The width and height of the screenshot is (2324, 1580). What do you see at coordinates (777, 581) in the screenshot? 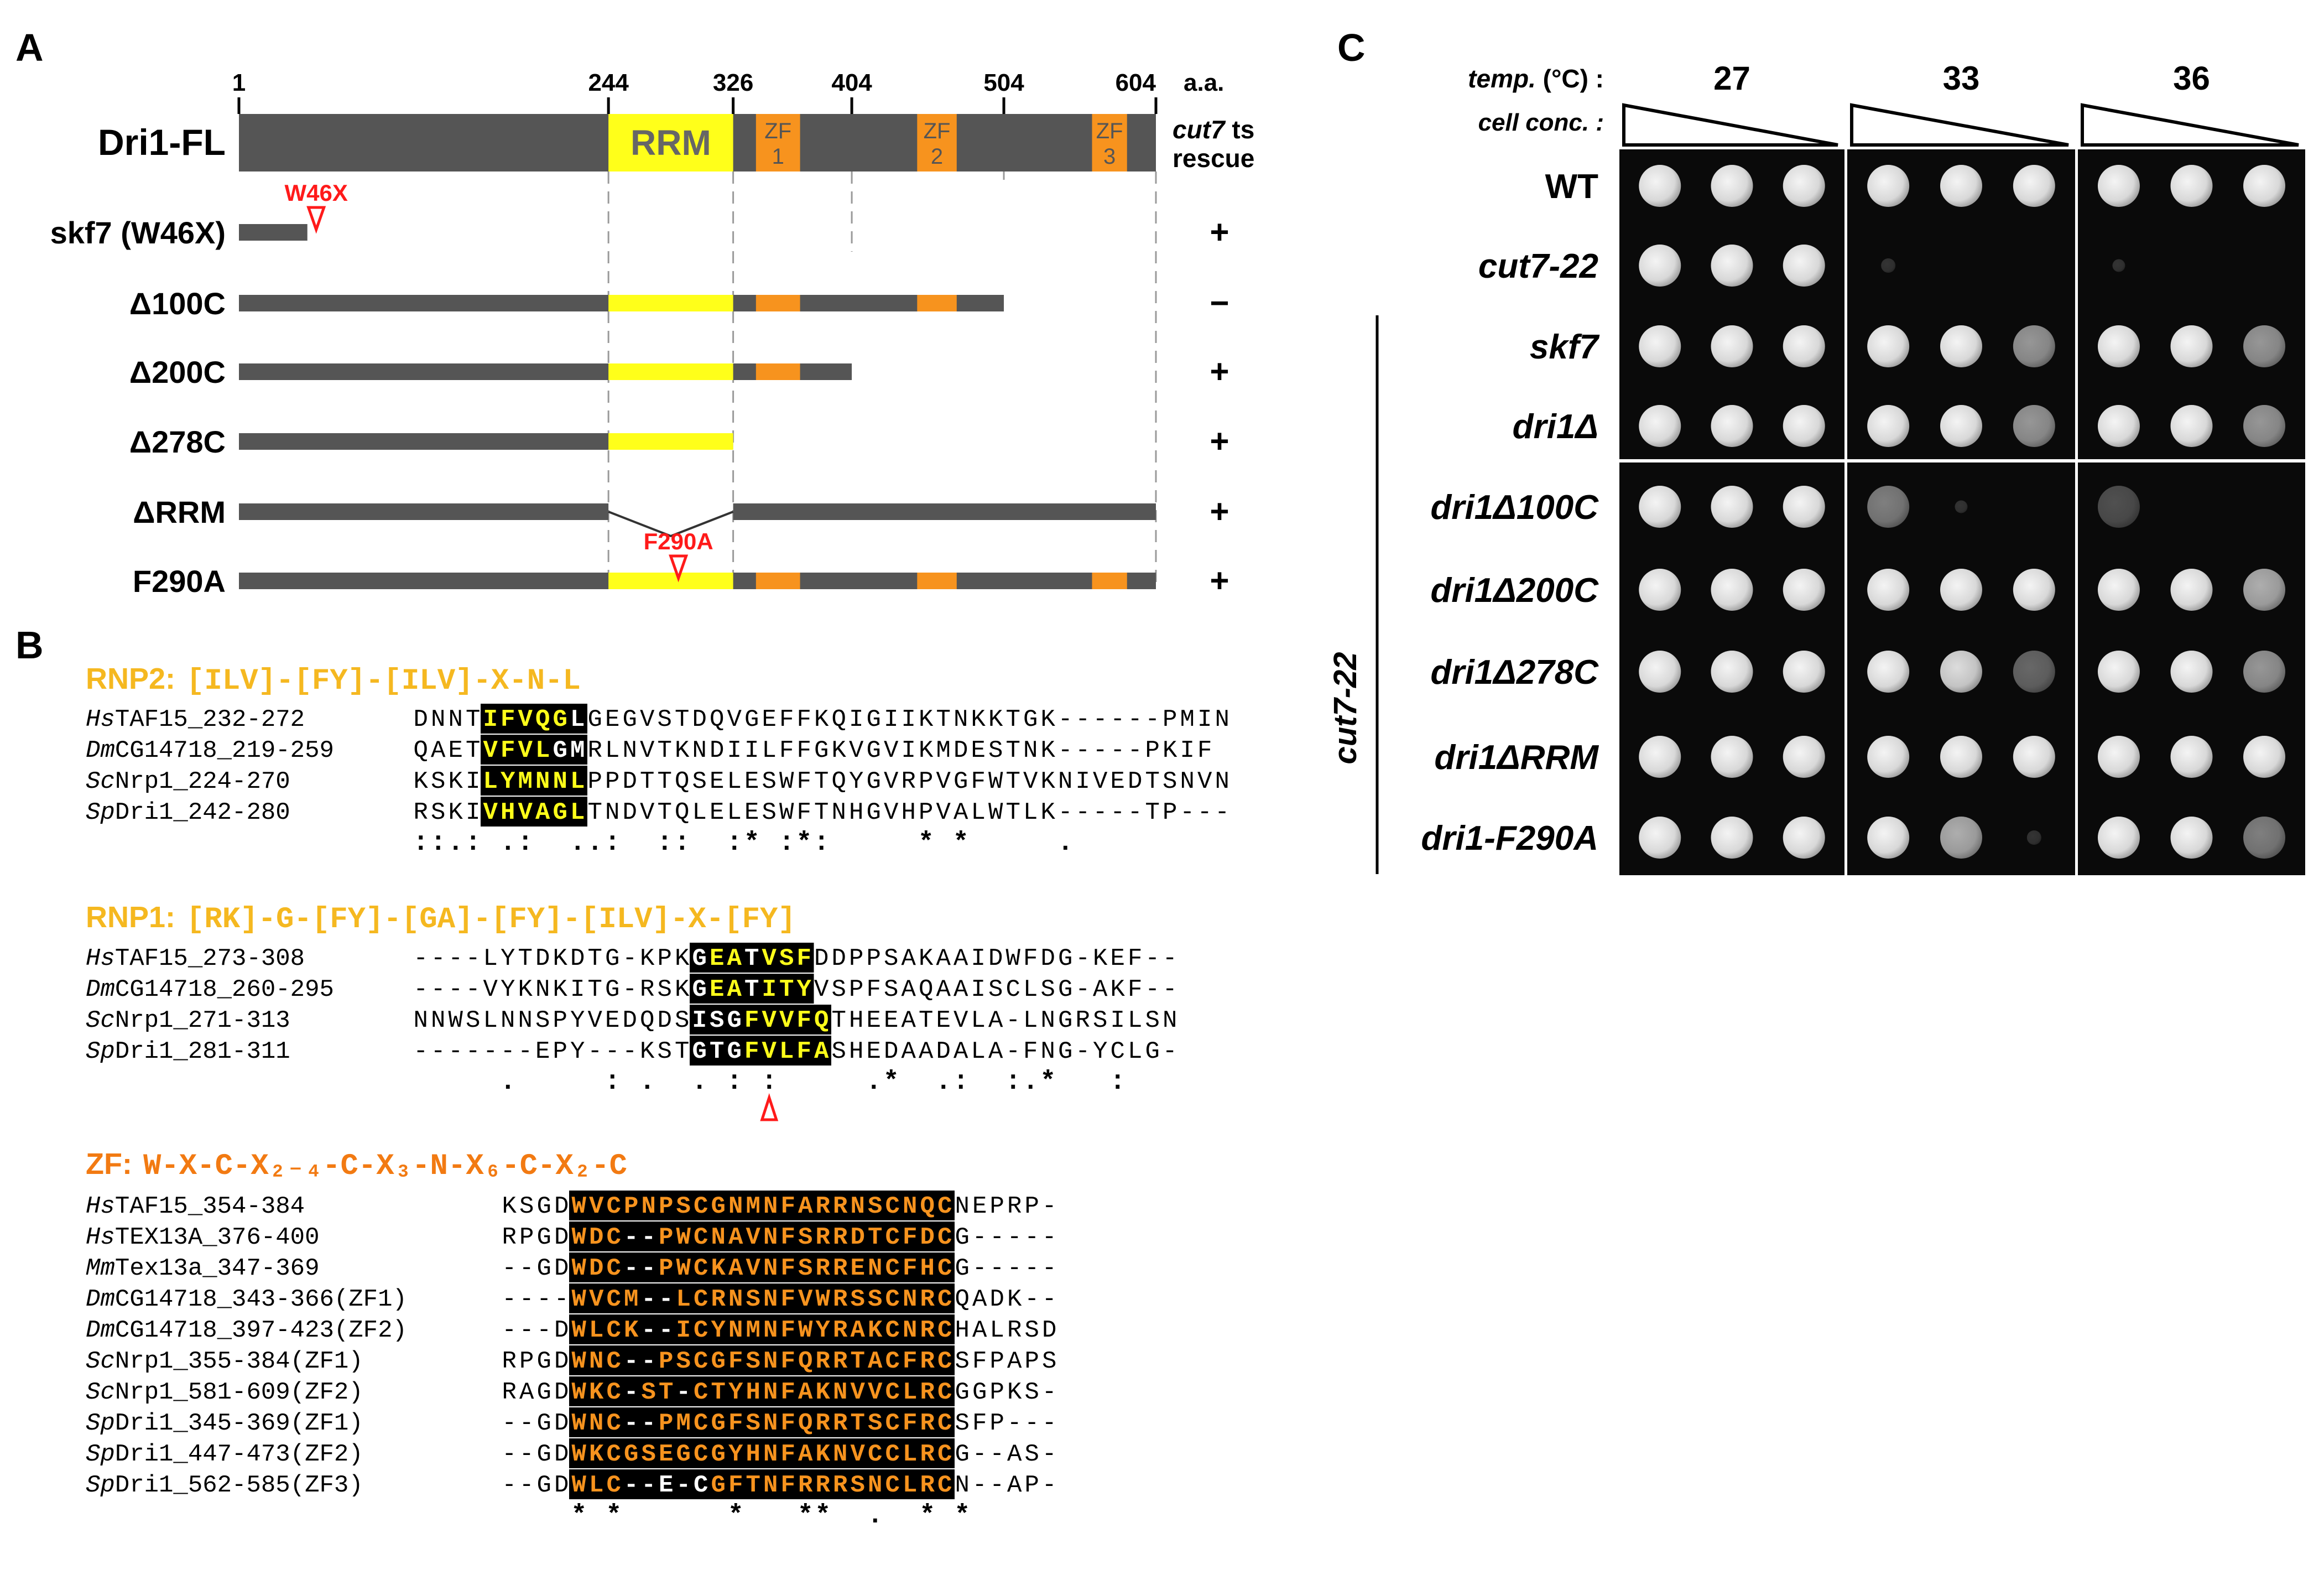
I see `zf-domain` at bounding box center [777, 581].